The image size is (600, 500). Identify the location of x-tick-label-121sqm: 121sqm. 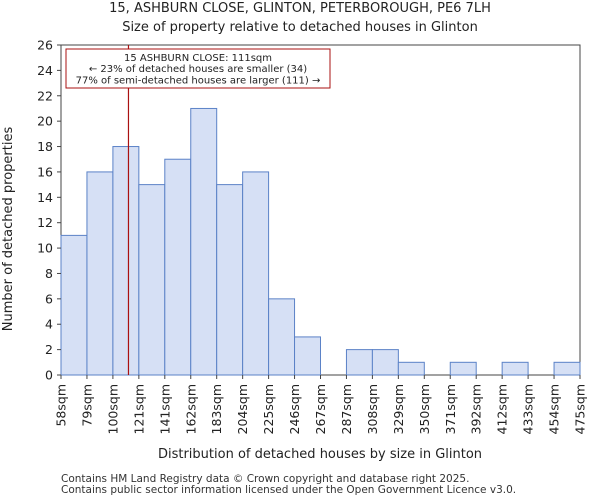
(138, 409).